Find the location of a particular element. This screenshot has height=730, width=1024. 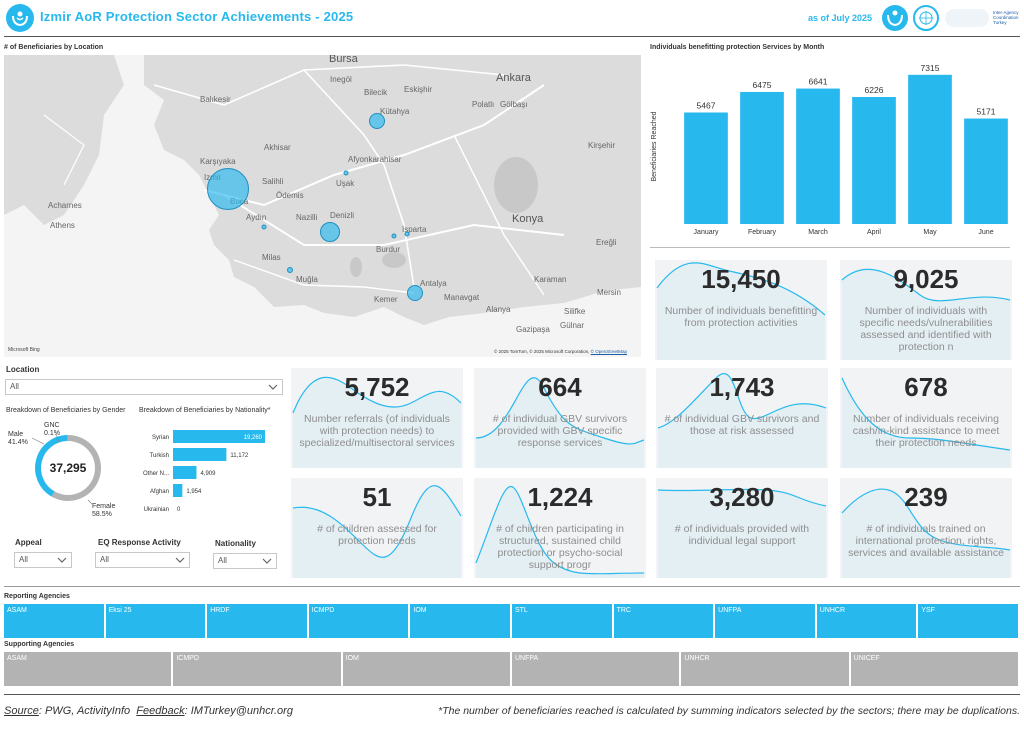

donut-value-label: 0.1% is located at coordinates (52, 433).